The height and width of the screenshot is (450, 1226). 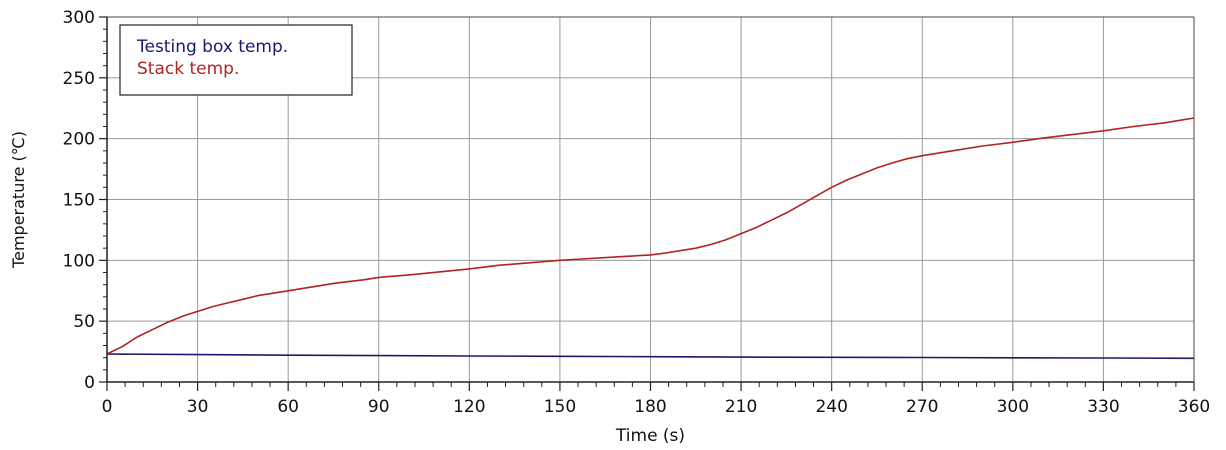 What do you see at coordinates (288, 407) in the screenshot?
I see `x-tick-label: 60` at bounding box center [288, 407].